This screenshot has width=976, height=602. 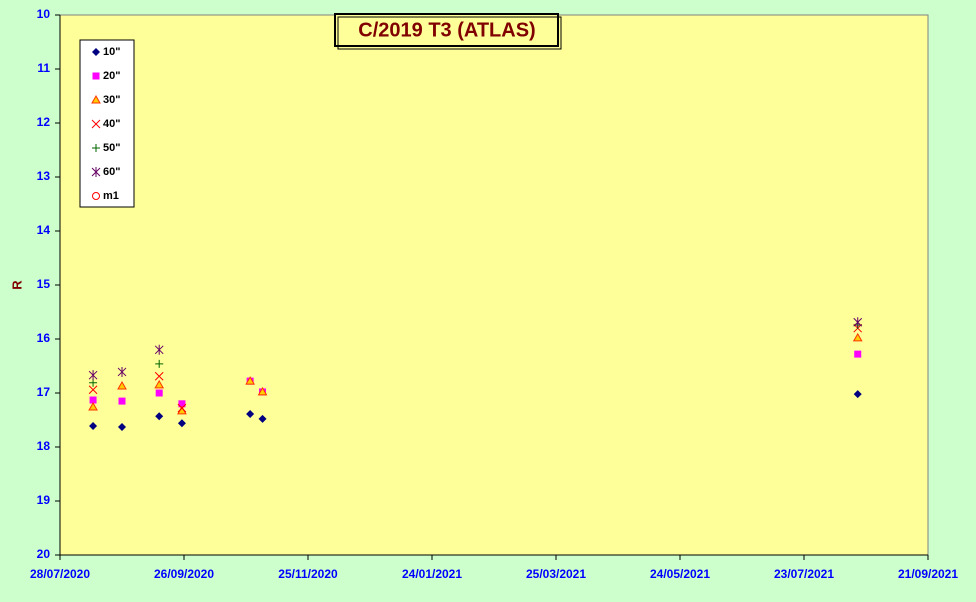 What do you see at coordinates (928, 574) in the screenshot?
I see `x-tick-label: 21/09/2021` at bounding box center [928, 574].